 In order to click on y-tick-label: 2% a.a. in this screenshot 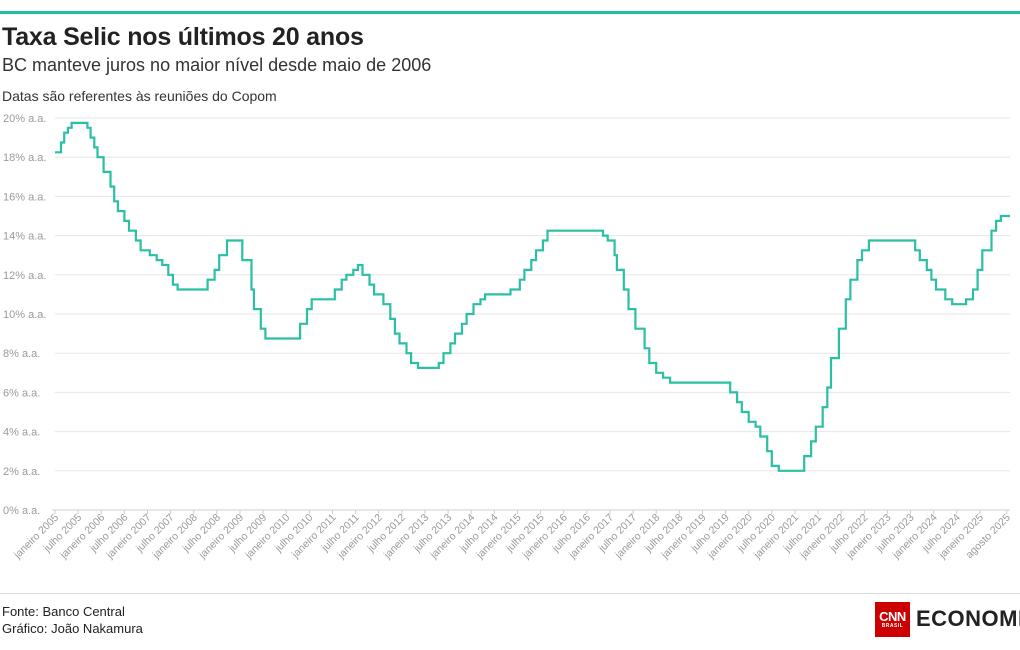, I will do `click(21, 472)`.